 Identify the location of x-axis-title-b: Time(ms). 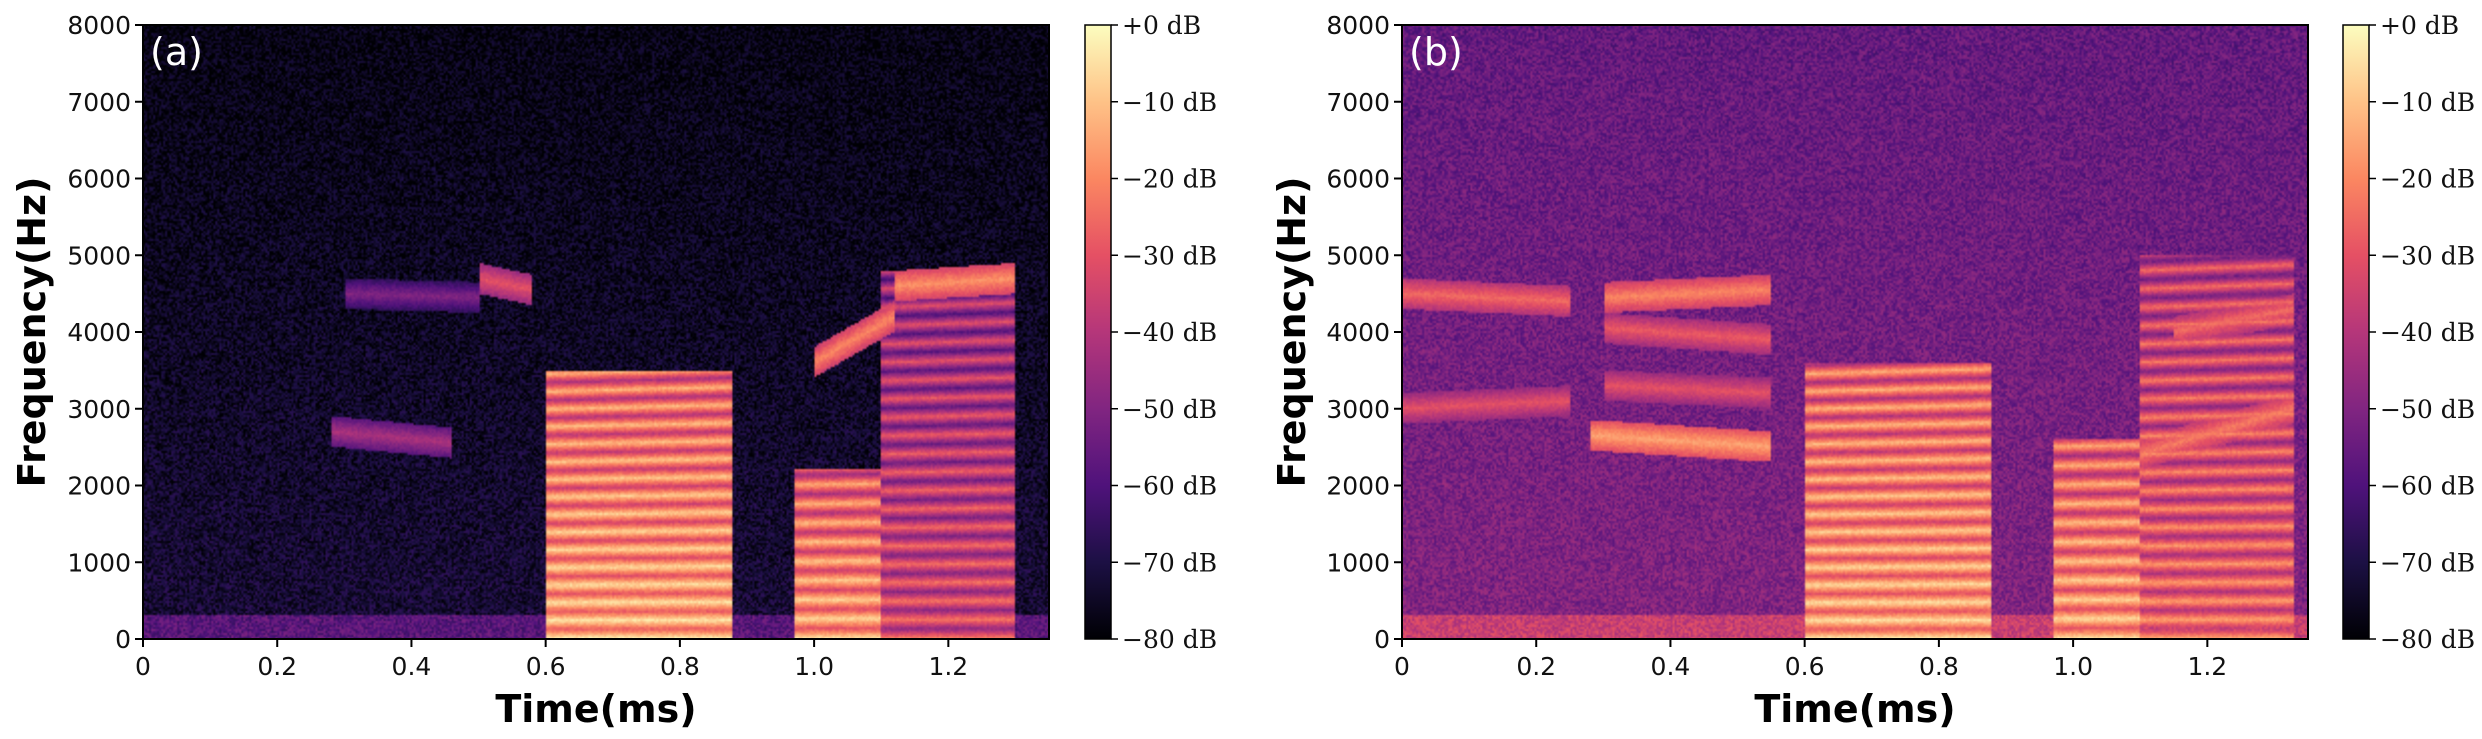
(1854, 709).